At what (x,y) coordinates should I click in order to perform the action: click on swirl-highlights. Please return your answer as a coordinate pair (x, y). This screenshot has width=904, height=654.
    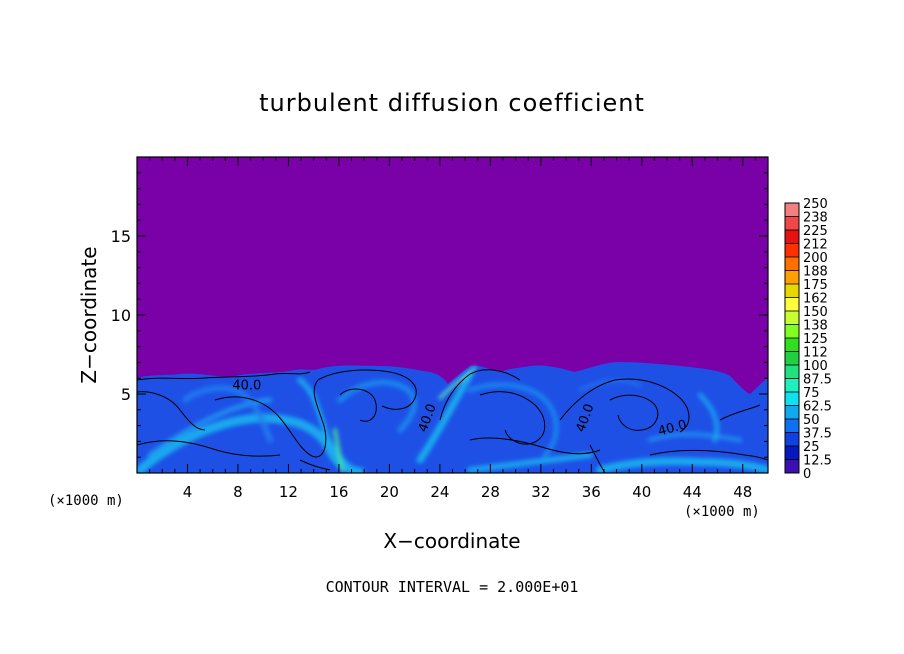
    Looking at the image, I should click on (452, 419).